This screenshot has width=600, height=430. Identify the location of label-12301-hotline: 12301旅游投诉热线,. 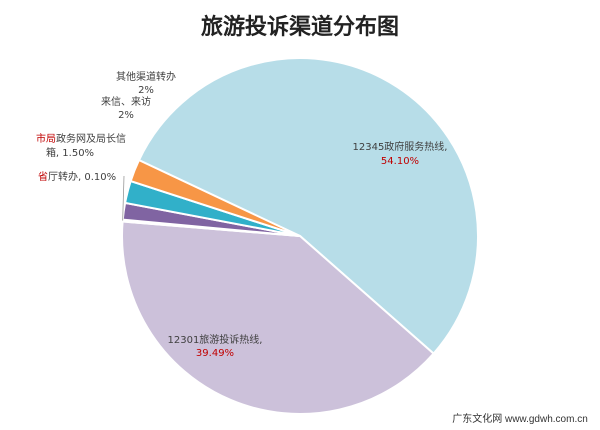
(215, 339).